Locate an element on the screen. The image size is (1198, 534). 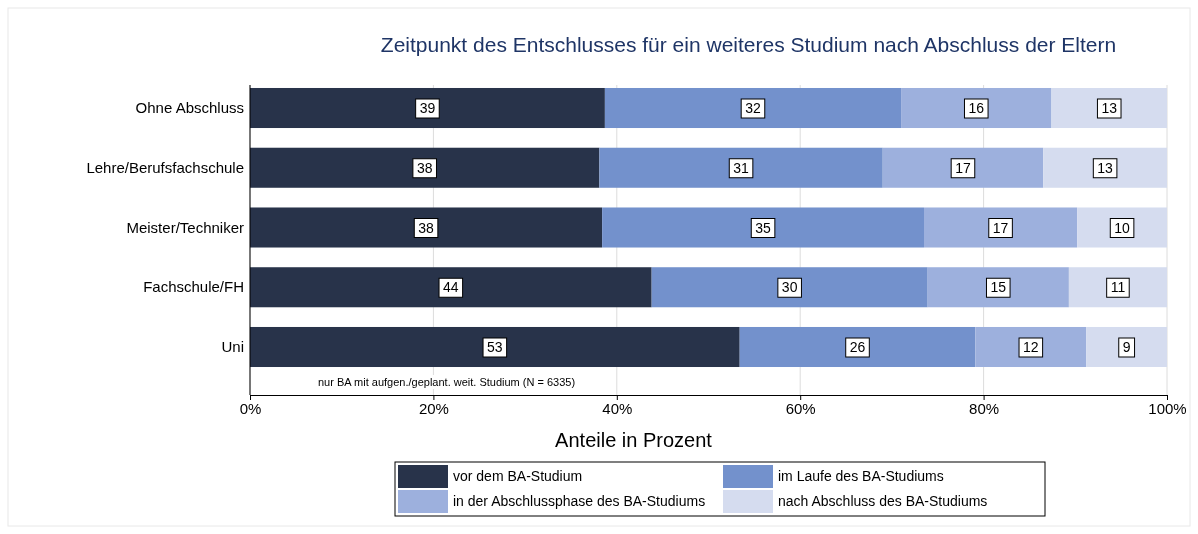
y-tick-label: Uni is located at coordinates (232, 346).